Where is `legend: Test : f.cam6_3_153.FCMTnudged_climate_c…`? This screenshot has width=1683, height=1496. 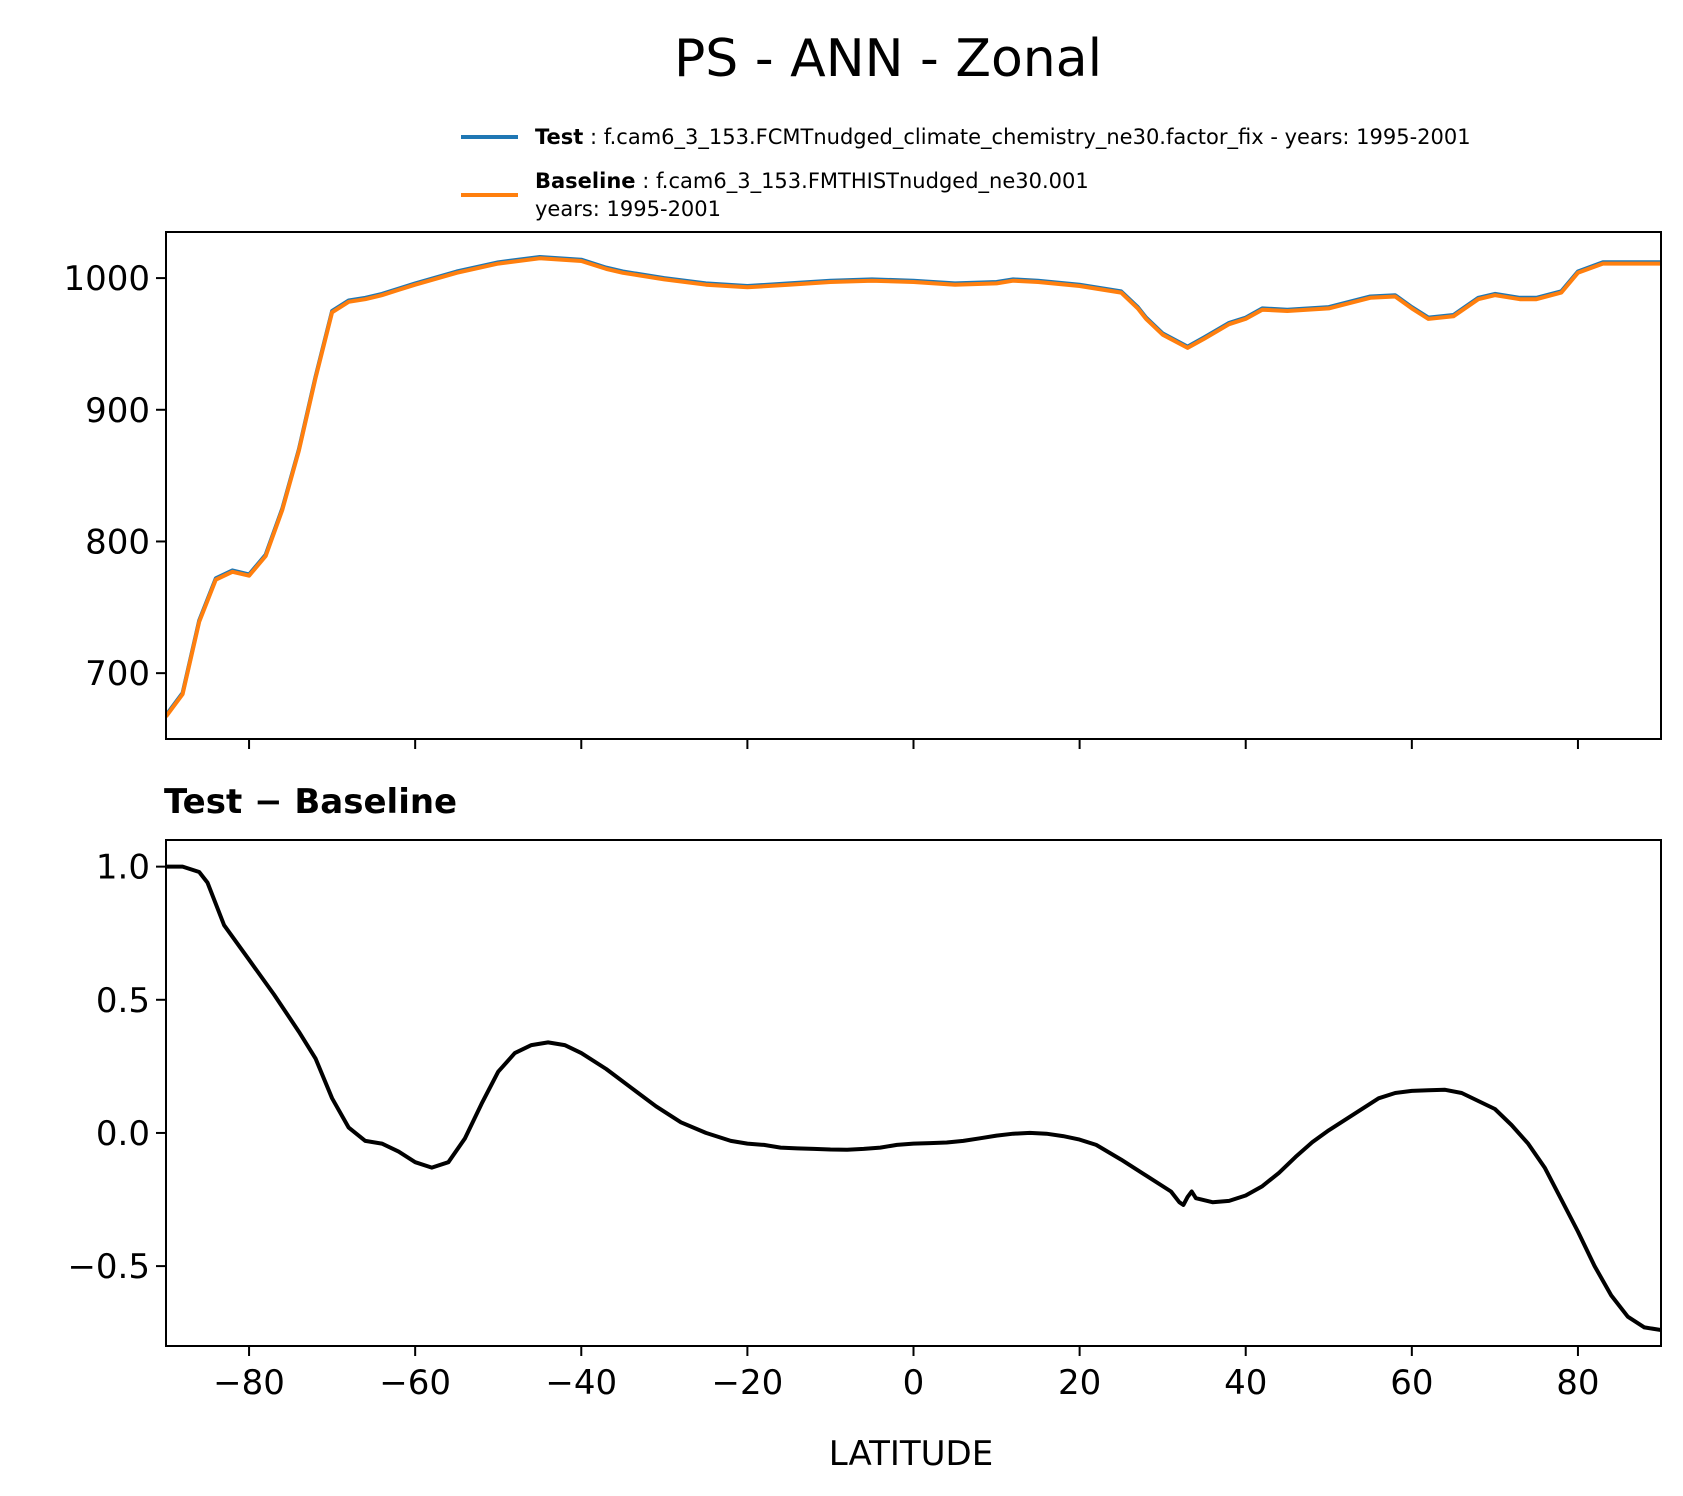
legend: Test : f.cam6_3_153.FCMTnudged_climate_c… is located at coordinates (966, 173).